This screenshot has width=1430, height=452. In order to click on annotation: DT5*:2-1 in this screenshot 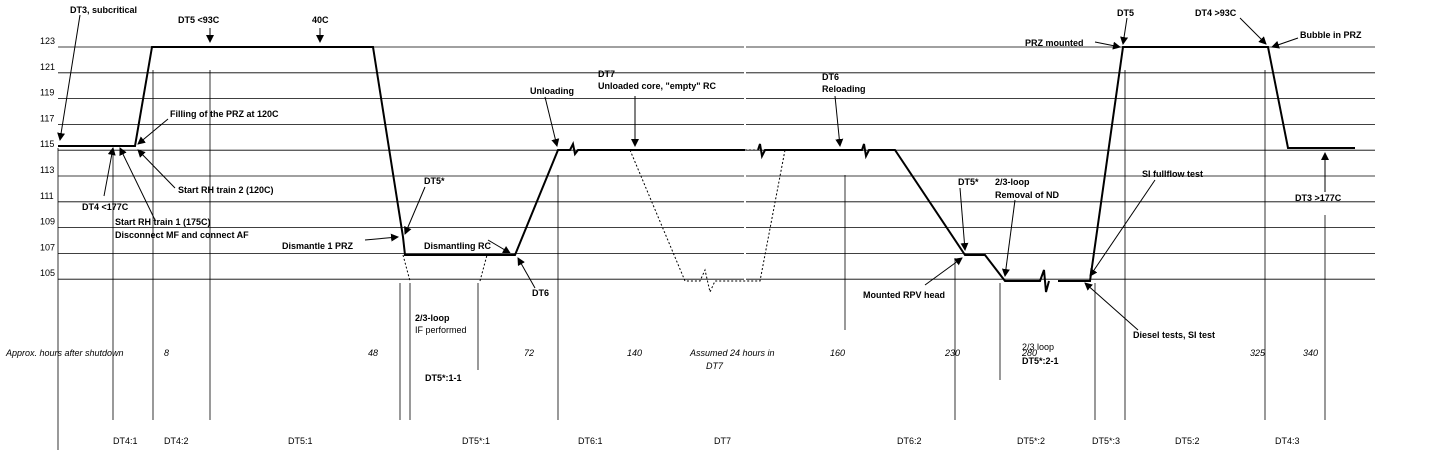, I will do `click(1040, 361)`.